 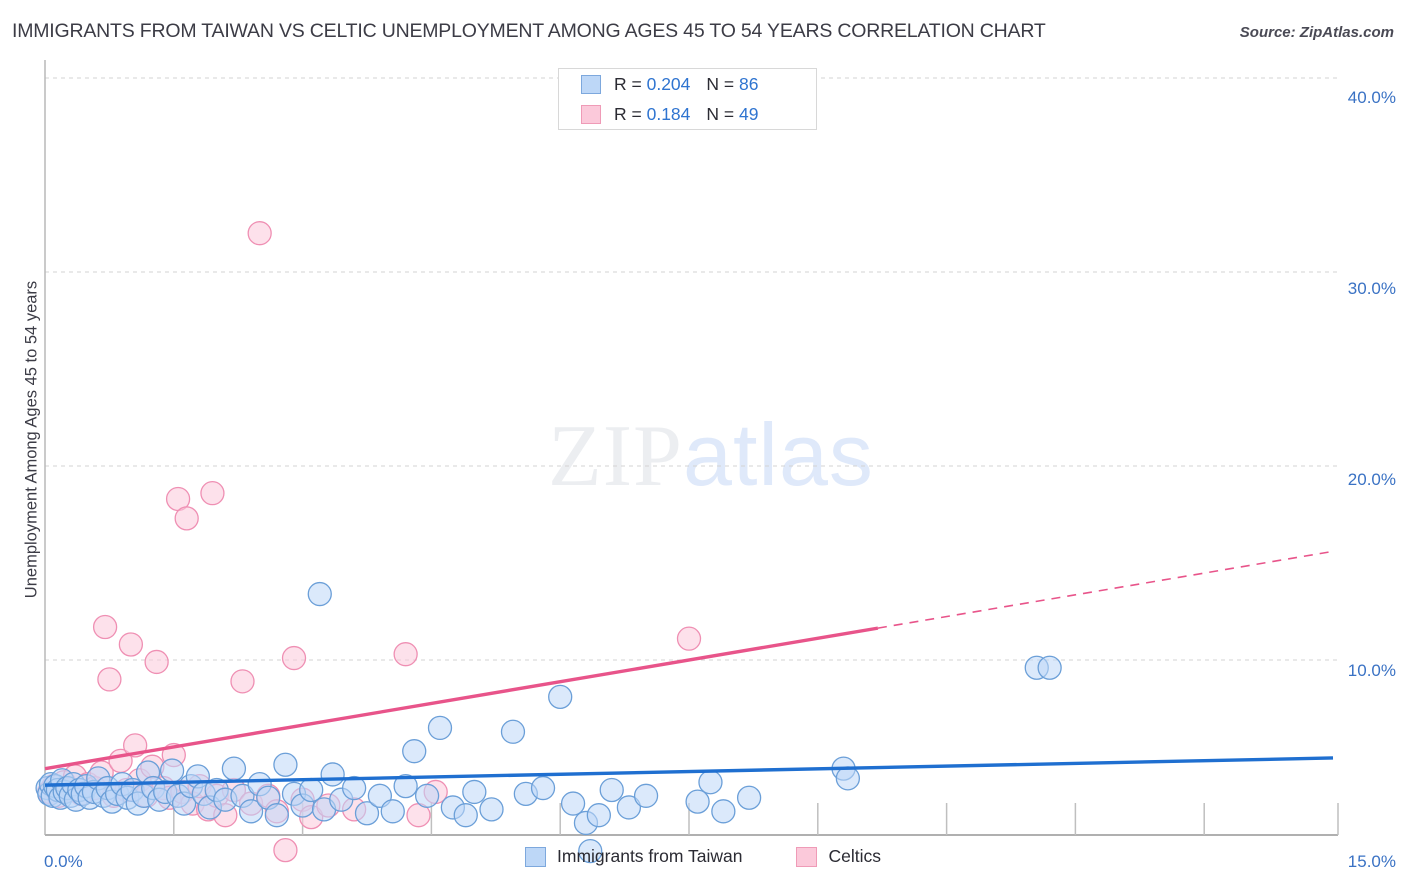 What do you see at coordinates (650, 856) in the screenshot?
I see `legend-label-taiwan: Immigrants from Taiwan` at bounding box center [650, 856].